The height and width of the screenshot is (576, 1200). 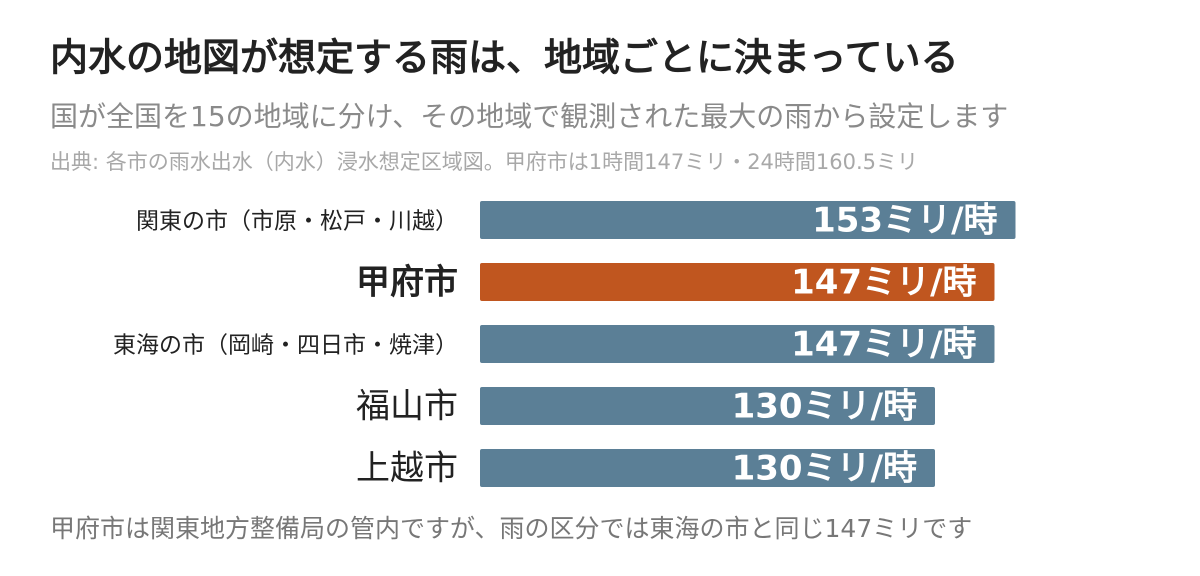 I want to click on category-label: 関東の市（市原・松戸・川越）, so click(x=297, y=222).